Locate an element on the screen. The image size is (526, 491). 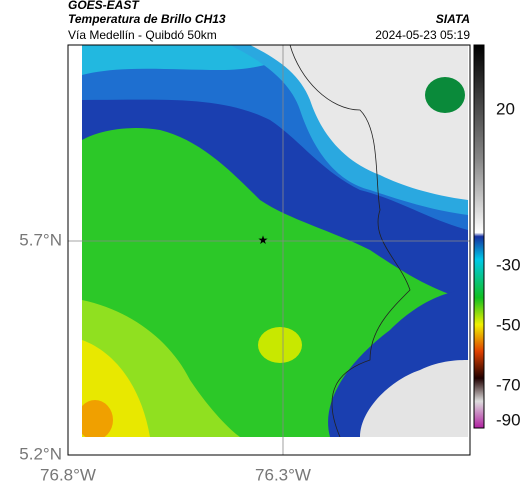
colorbar-tick: 20 is located at coordinates (505, 108).